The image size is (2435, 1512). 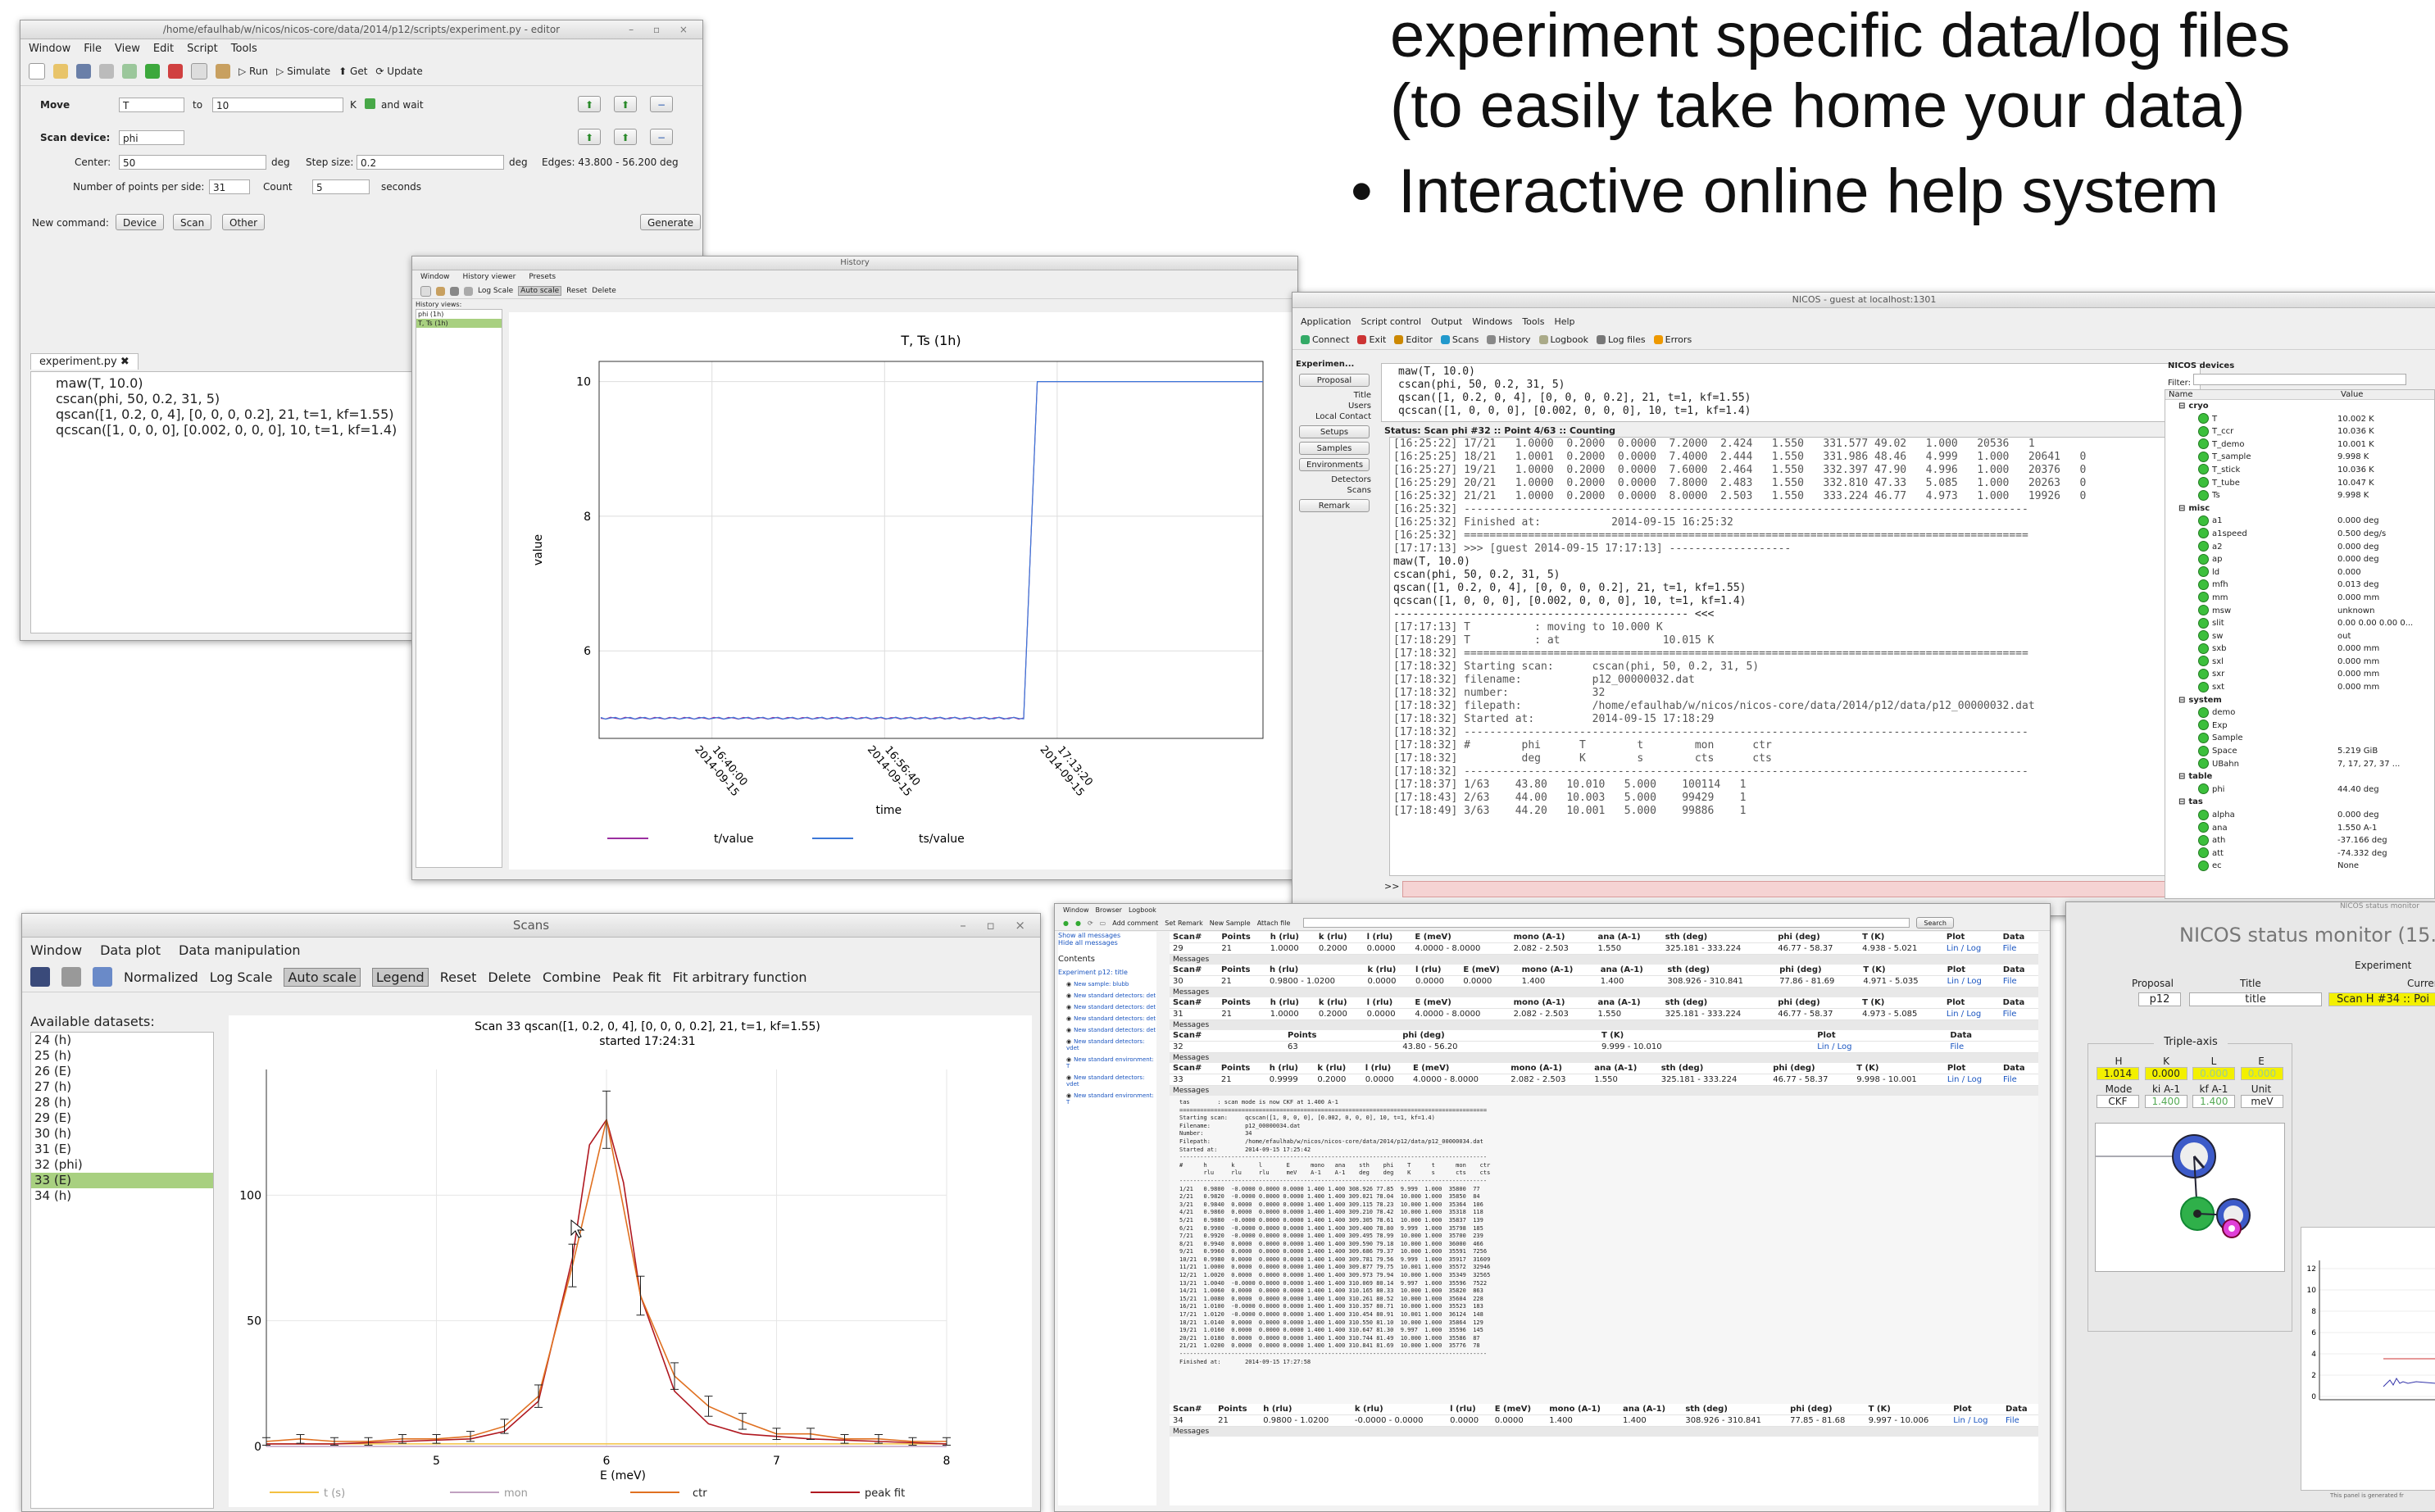 I want to click on menu-edit: Edit, so click(x=163, y=49).